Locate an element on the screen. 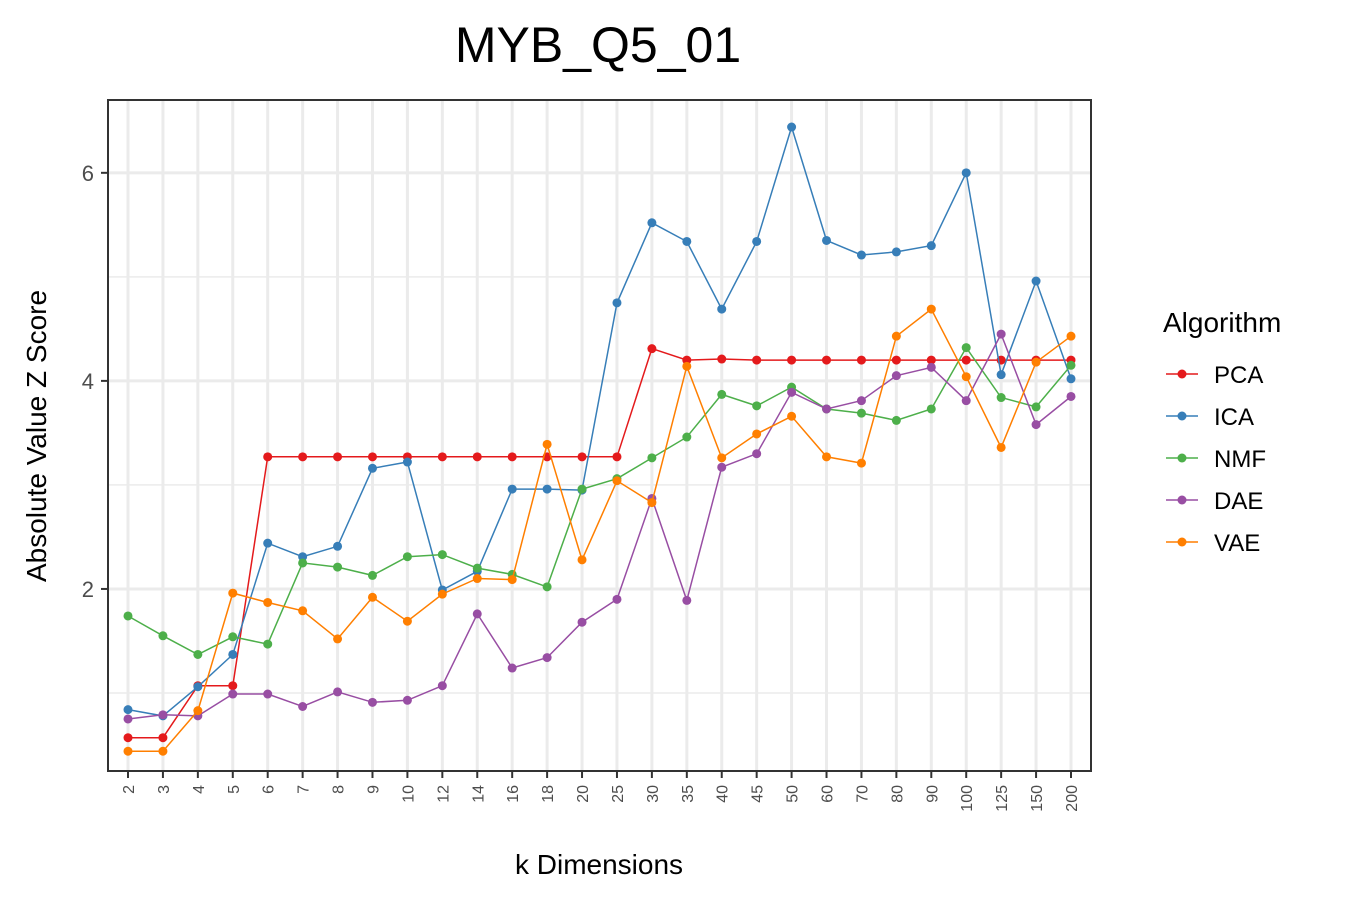 Image resolution: width=1350 pixels, height=900 pixels. y-tick-label: 2 is located at coordinates (88, 589).